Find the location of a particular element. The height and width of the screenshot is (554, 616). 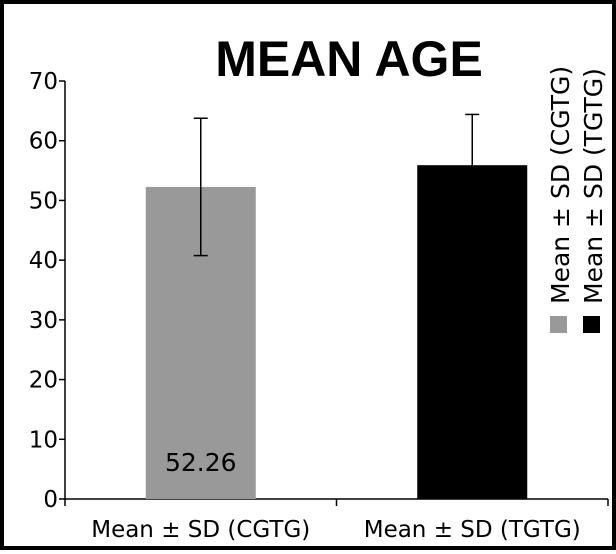

x-category-label: Mean ± SD (TGTG) is located at coordinates (472, 530).